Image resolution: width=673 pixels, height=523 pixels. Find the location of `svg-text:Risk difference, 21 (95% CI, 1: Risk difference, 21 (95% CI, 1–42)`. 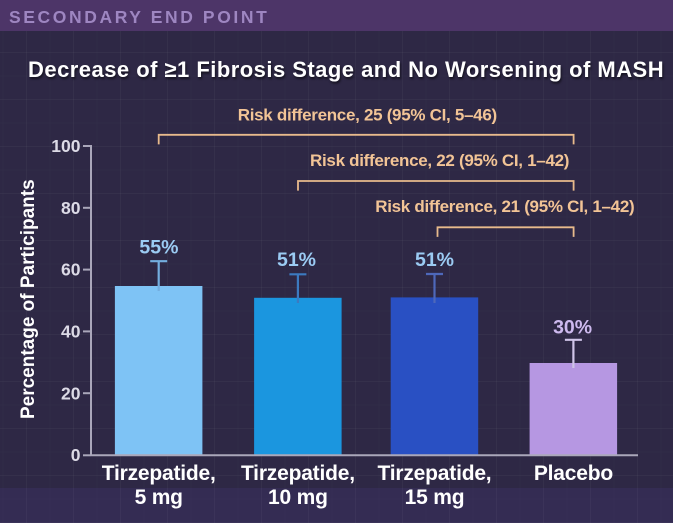

svg-text:Risk difference, 21 (95% CI, 1: Risk difference, 21 (95% CI, 1–42) is located at coordinates (504, 206).